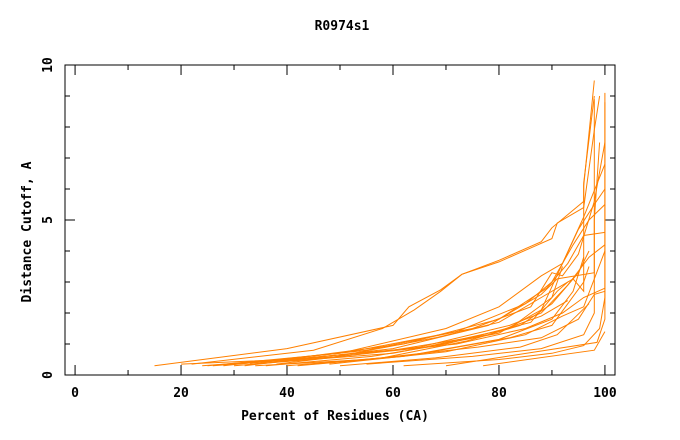 This screenshot has height=440, width=680. What do you see at coordinates (287, 393) in the screenshot?
I see `x-tick-label: 40` at bounding box center [287, 393].